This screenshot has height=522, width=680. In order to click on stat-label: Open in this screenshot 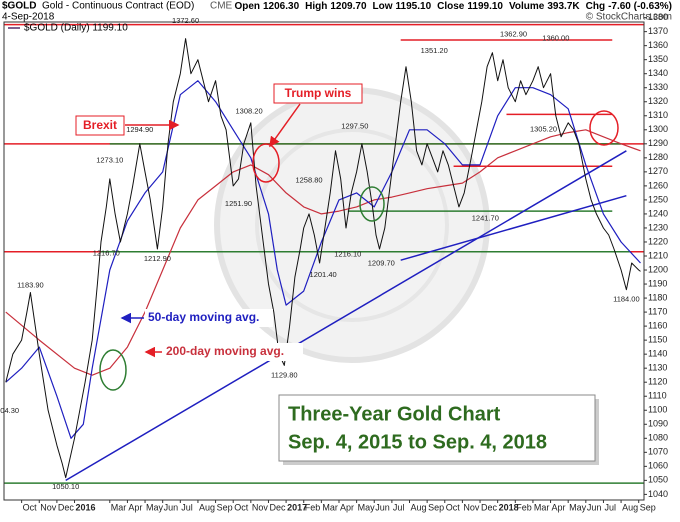, I will do `click(247, 6)`.